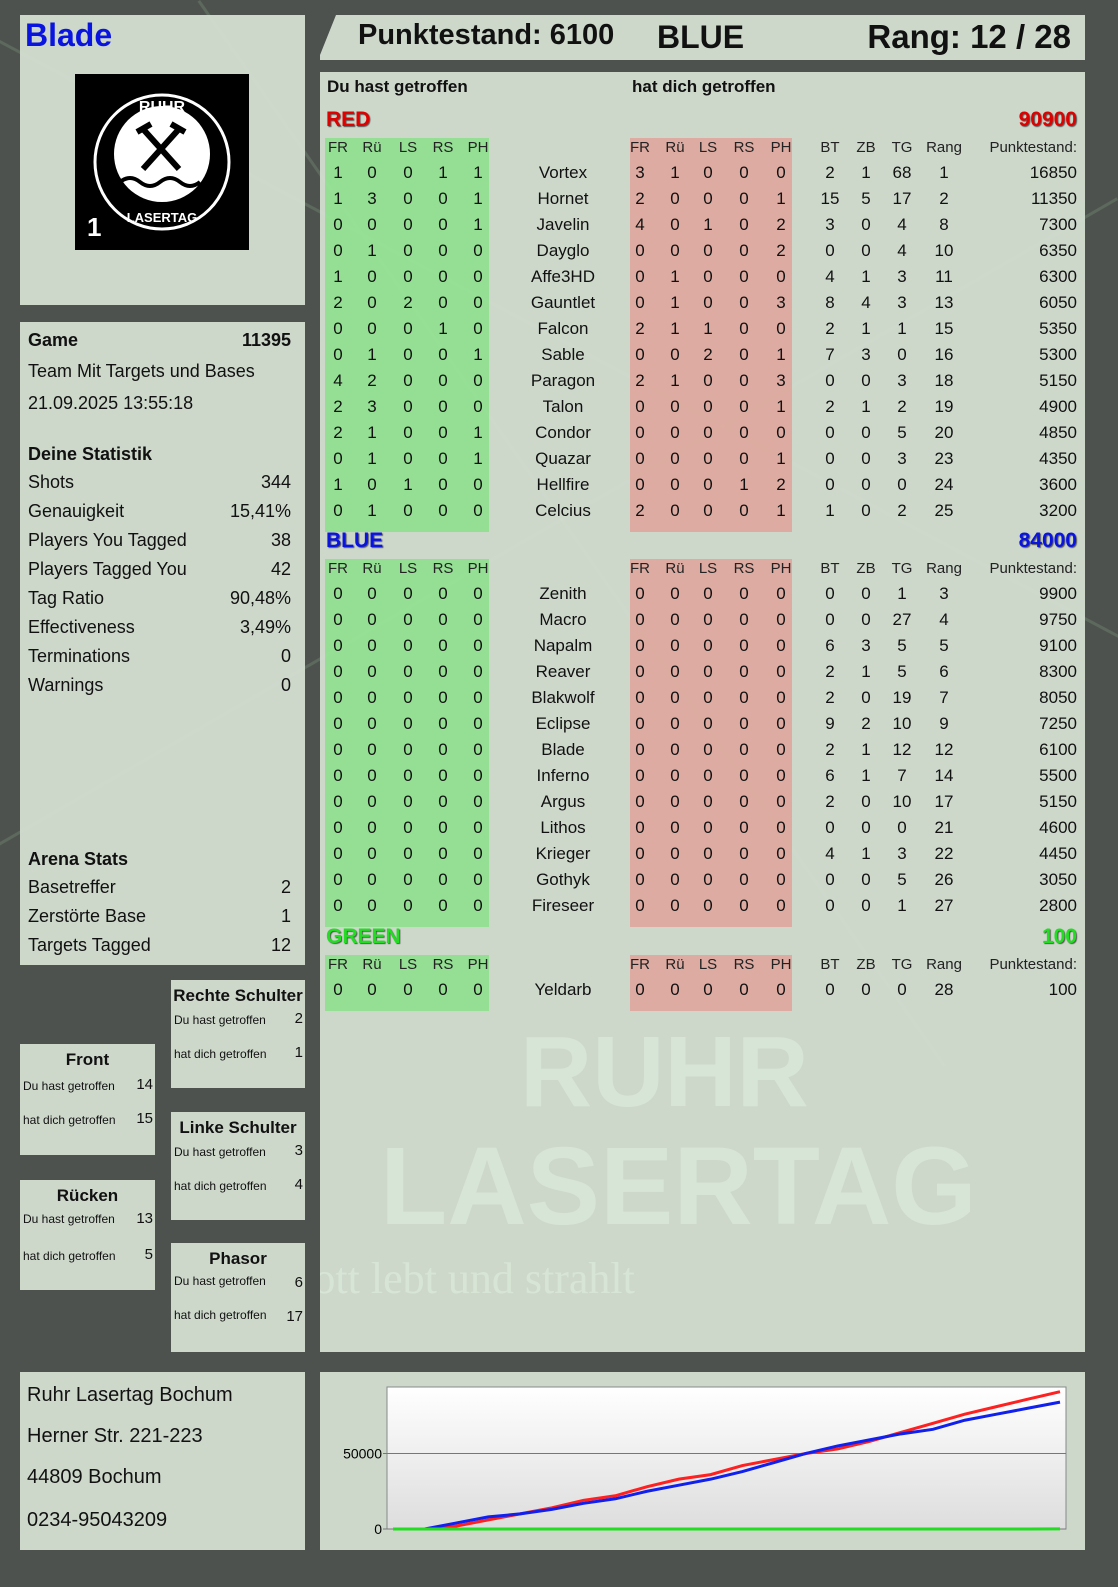 Image resolution: width=1118 pixels, height=1587 pixels. I want to click on cell-value: 8, so click(944, 224).